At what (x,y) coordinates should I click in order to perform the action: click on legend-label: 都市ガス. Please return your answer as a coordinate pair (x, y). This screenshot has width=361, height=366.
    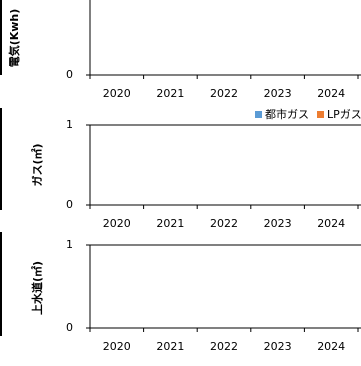
    Looking at the image, I should click on (287, 114).